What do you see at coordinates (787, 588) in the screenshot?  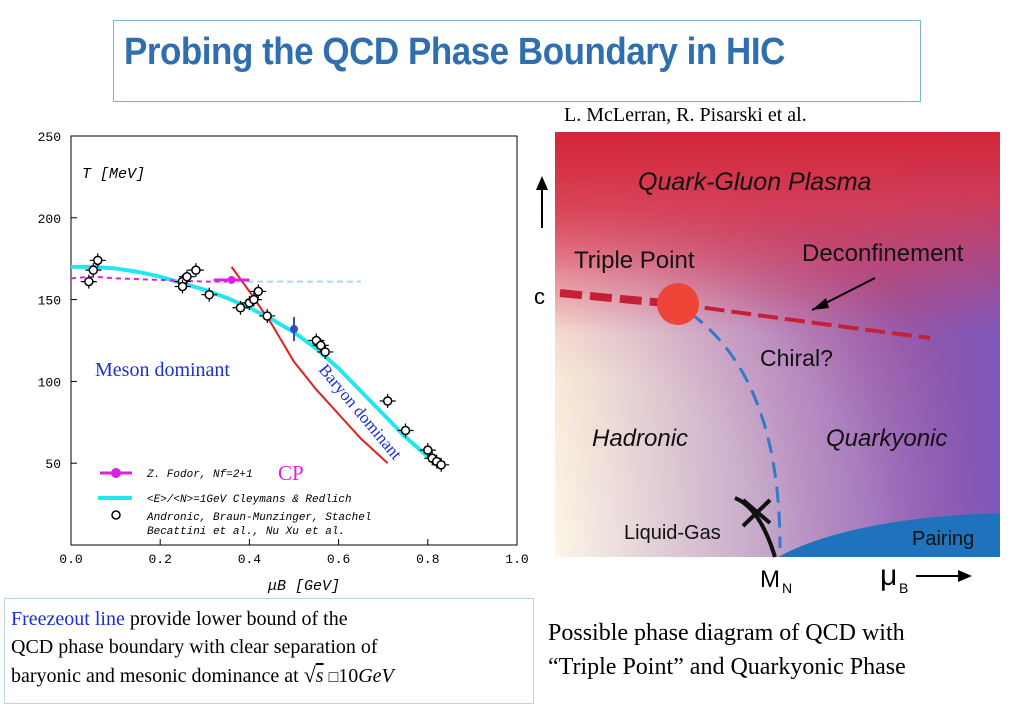 I see `mn-subscript: N` at bounding box center [787, 588].